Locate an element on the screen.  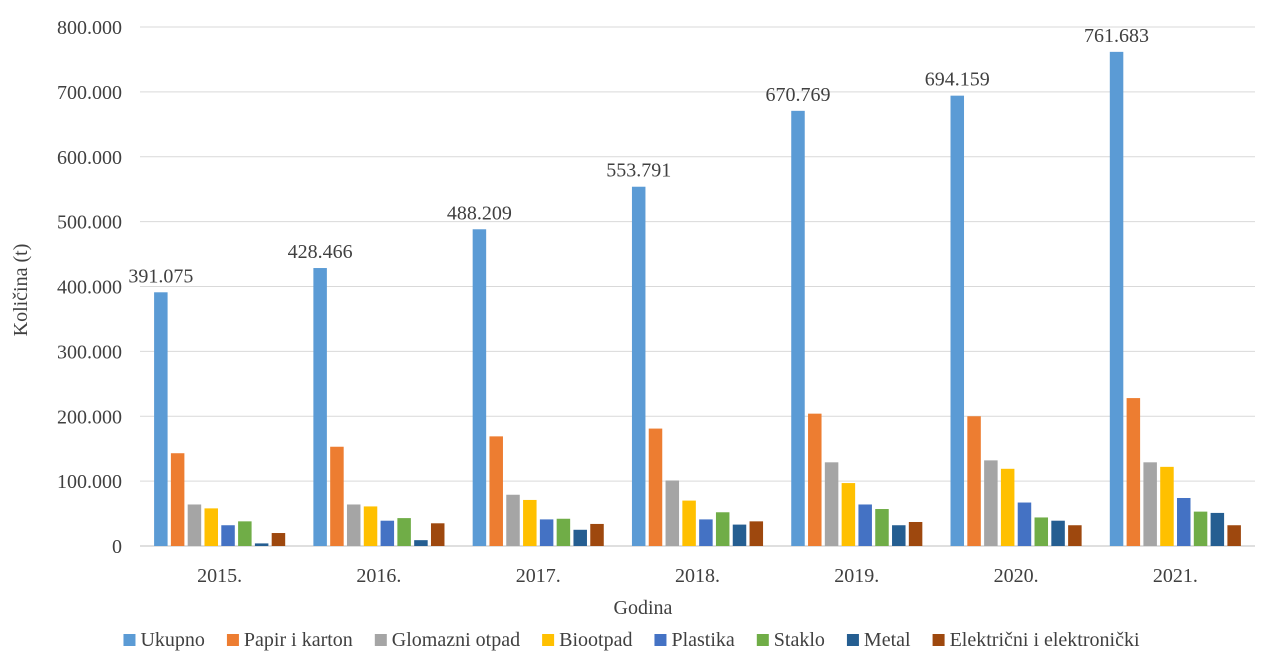
y-axis-title: Količina (t) is located at coordinates (21, 290).